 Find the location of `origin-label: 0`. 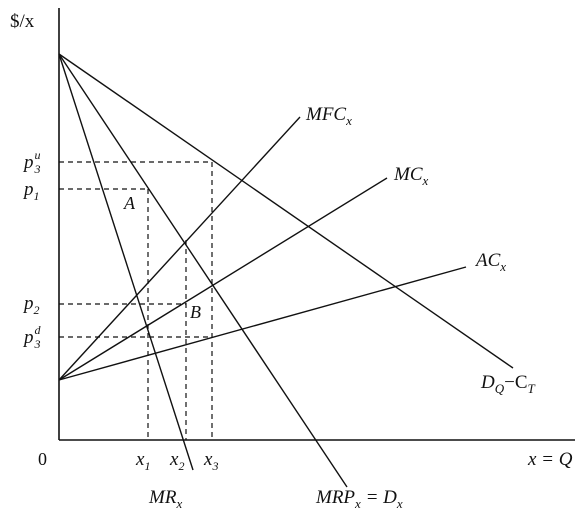

origin-label: 0 is located at coordinates (42, 459).